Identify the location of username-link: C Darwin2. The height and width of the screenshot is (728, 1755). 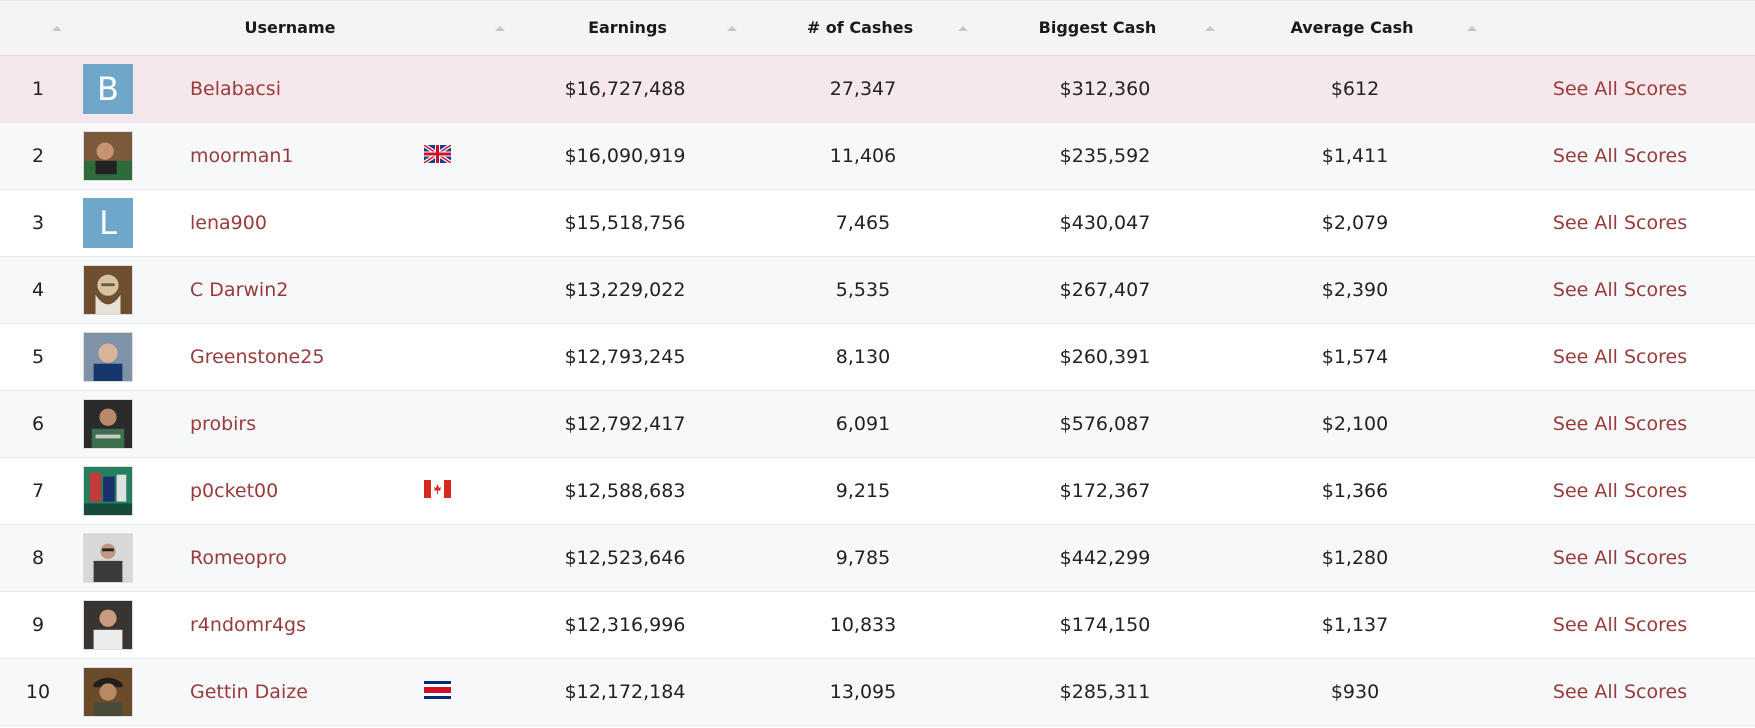
(239, 290).